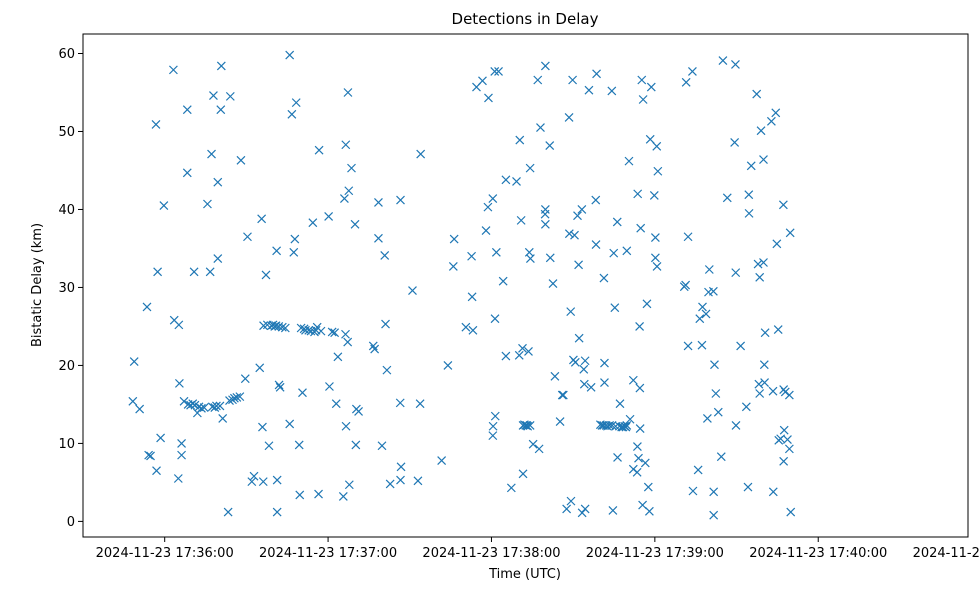 The height and width of the screenshot is (590, 980). I want to click on y-tick-label: 30, so click(66, 288).